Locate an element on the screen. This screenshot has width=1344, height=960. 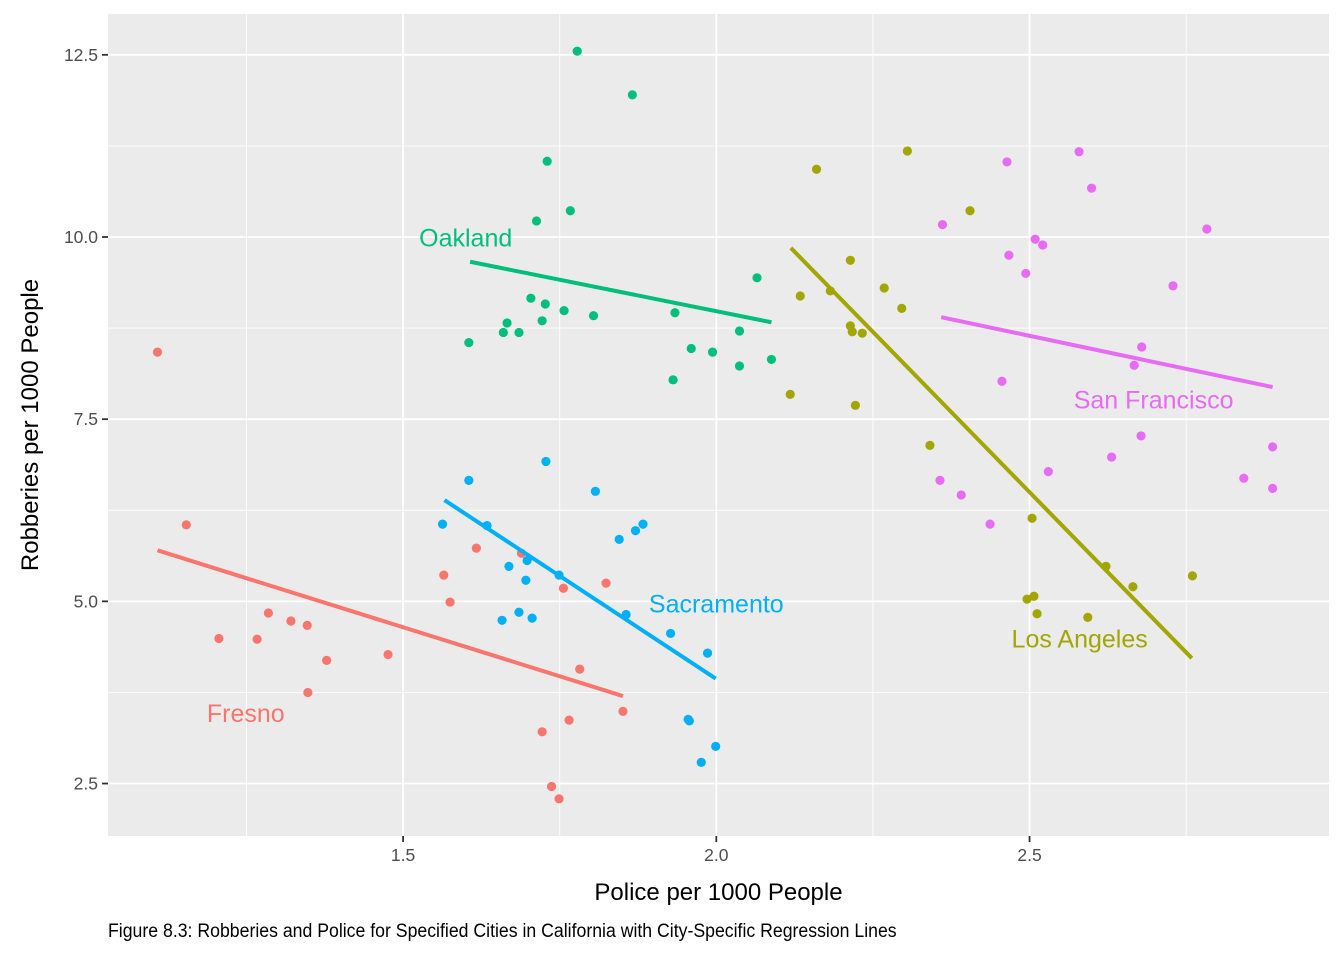
regression-line-fresno is located at coordinates (390, 623).